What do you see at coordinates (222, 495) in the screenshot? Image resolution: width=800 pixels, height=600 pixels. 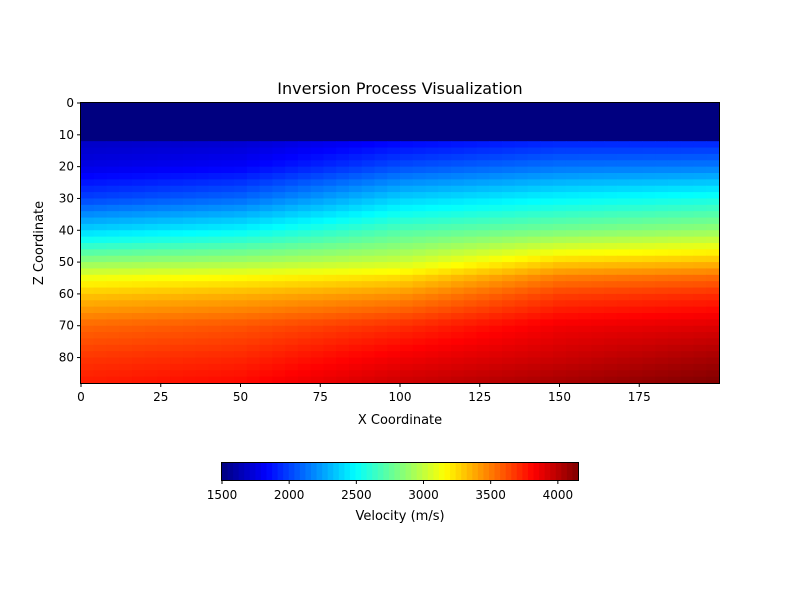 I see `colorbar-tick-label: 1500` at bounding box center [222, 495].